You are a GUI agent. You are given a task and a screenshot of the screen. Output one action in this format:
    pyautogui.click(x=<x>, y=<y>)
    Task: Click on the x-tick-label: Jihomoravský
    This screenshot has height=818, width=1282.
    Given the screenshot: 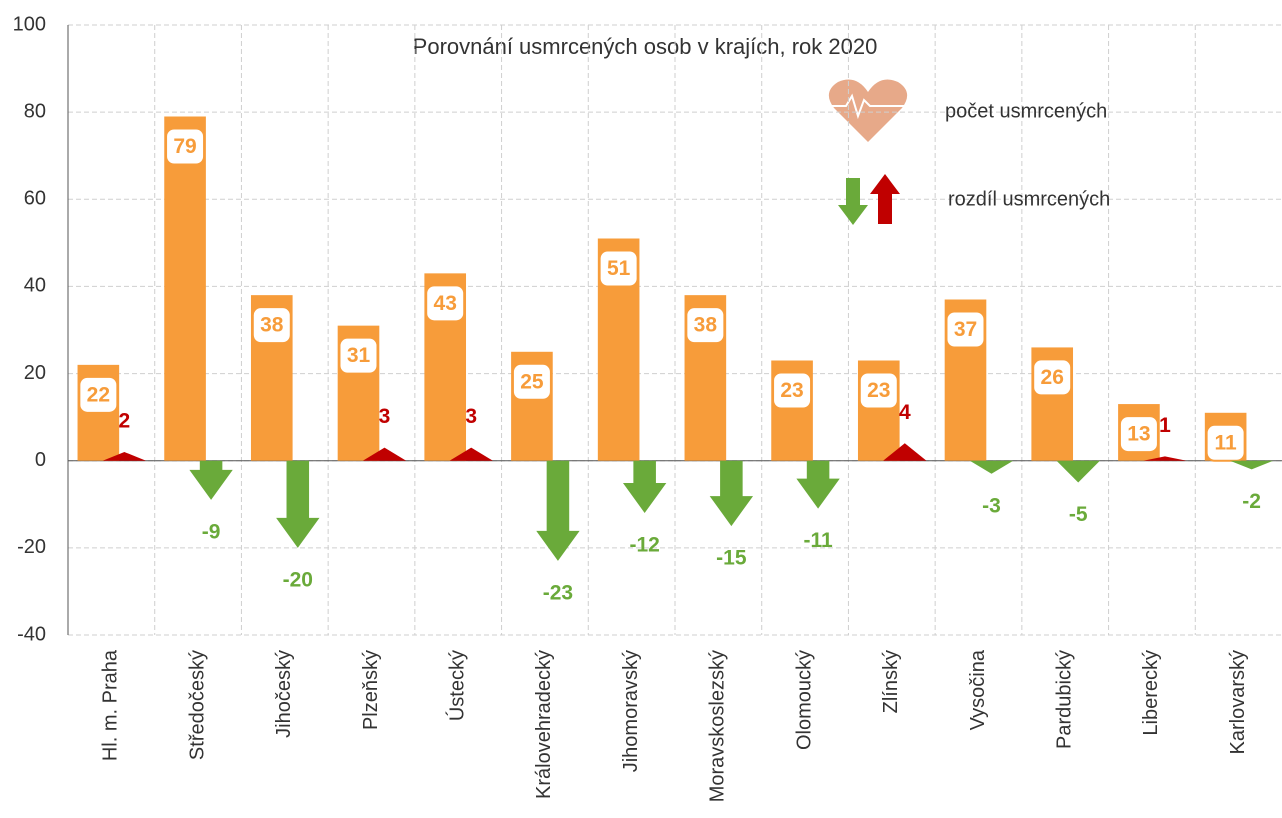 What is the action you would take?
    pyautogui.click(x=631, y=711)
    